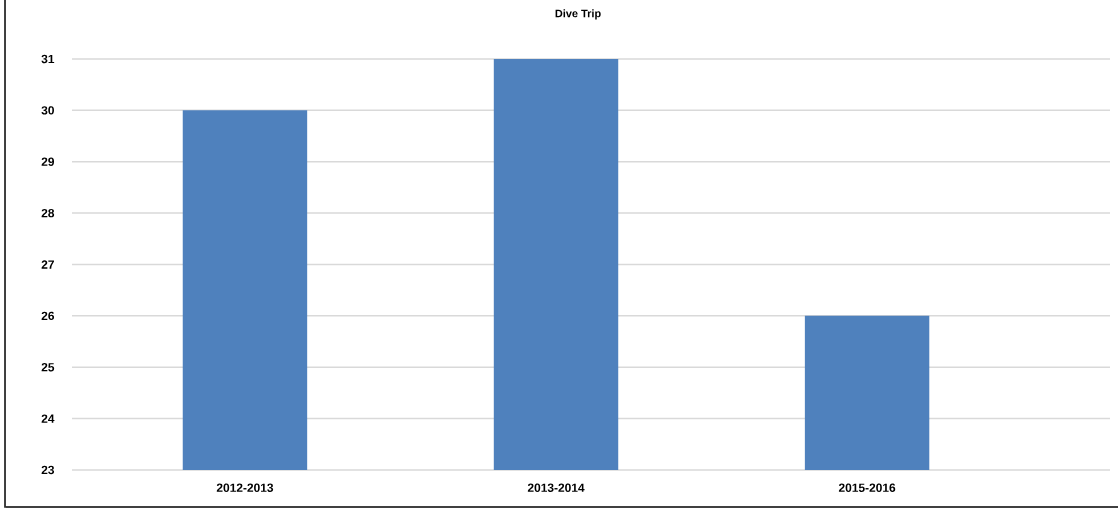  I want to click on y-tick-label: 23, so click(48, 470).